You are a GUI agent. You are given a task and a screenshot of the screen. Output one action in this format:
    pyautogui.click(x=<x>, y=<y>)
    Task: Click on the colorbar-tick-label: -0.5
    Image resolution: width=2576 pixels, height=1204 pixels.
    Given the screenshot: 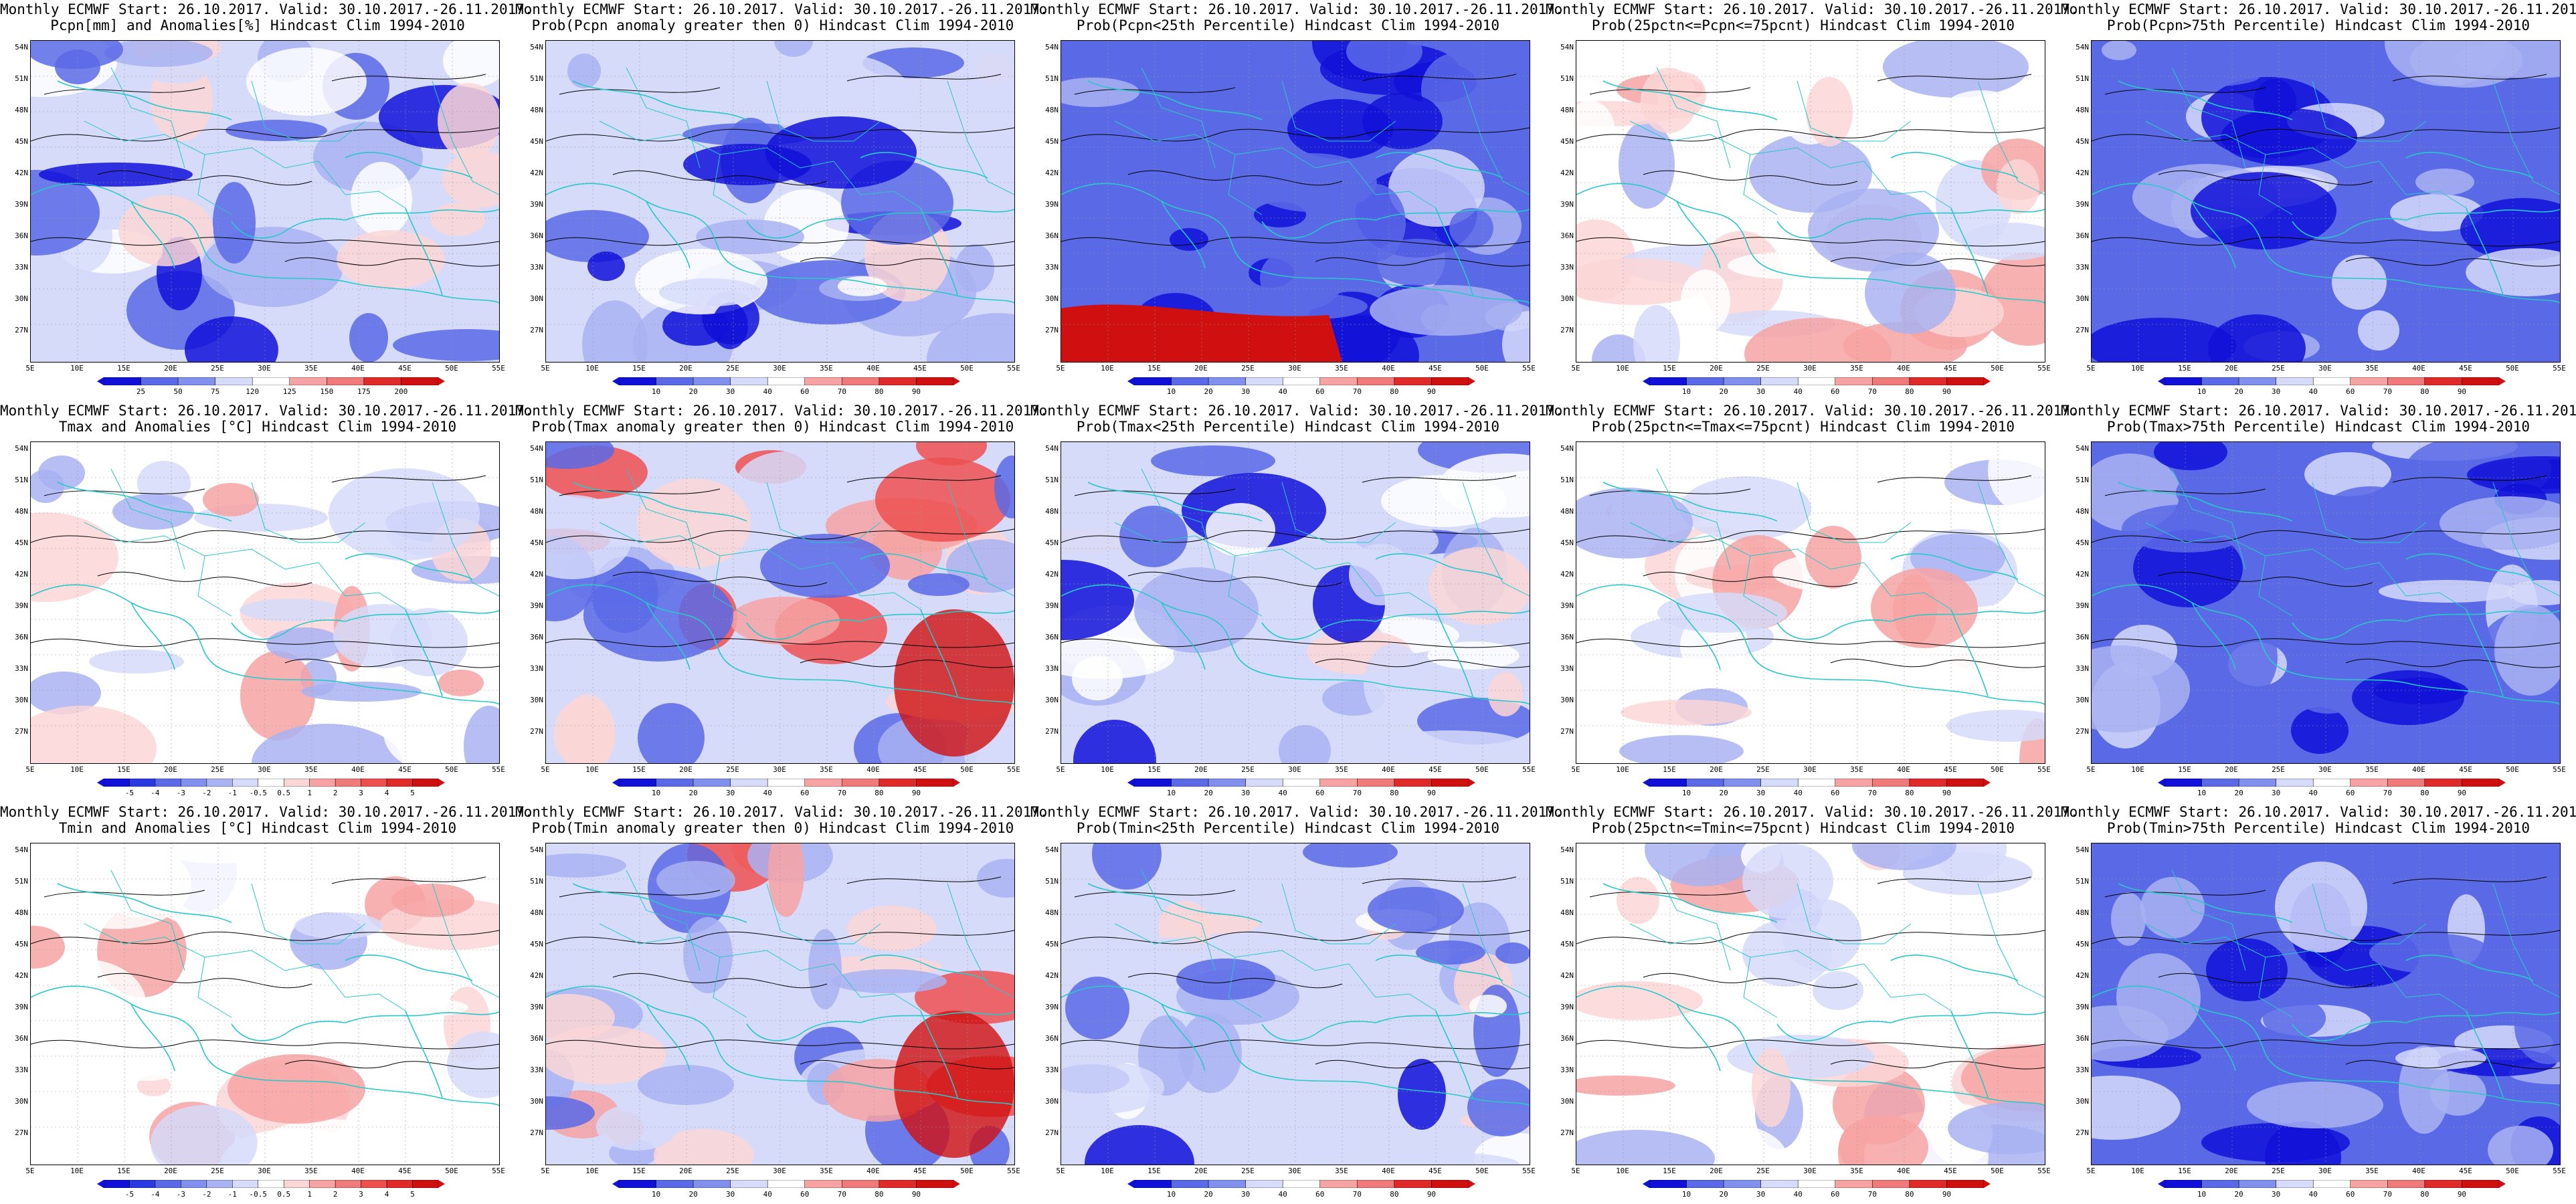 What is the action you would take?
    pyautogui.click(x=258, y=1194)
    